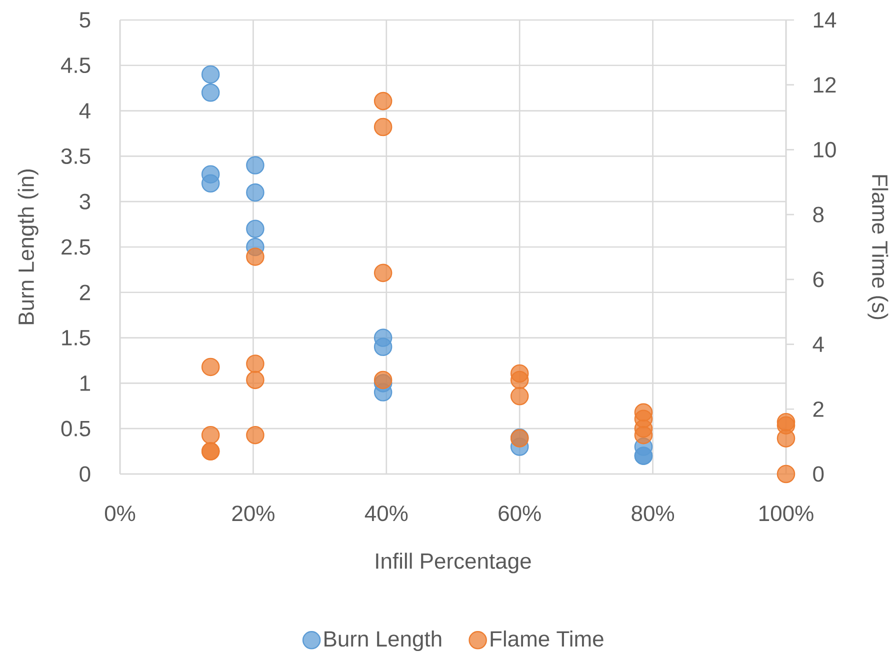  Describe the element at coordinates (878, 247) in the screenshot. I see `y2-axis-title: Flame Time (s)` at that location.